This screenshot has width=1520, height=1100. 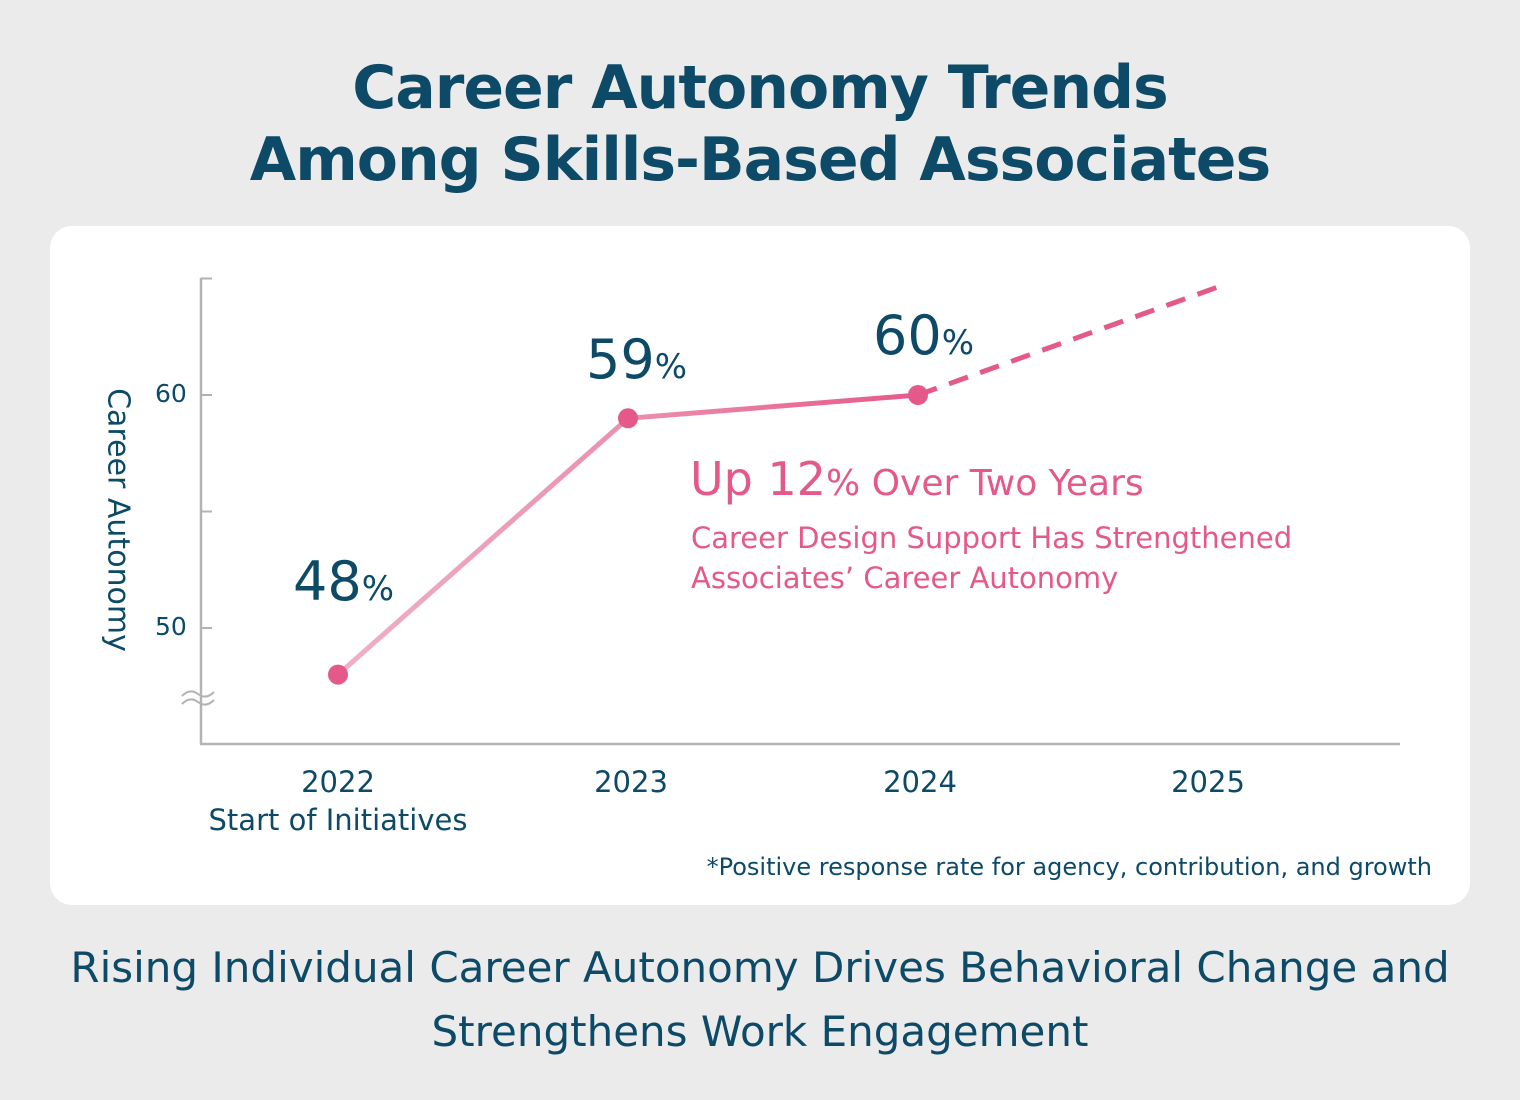 I want to click on y-tick-60: 60, so click(x=171, y=393).